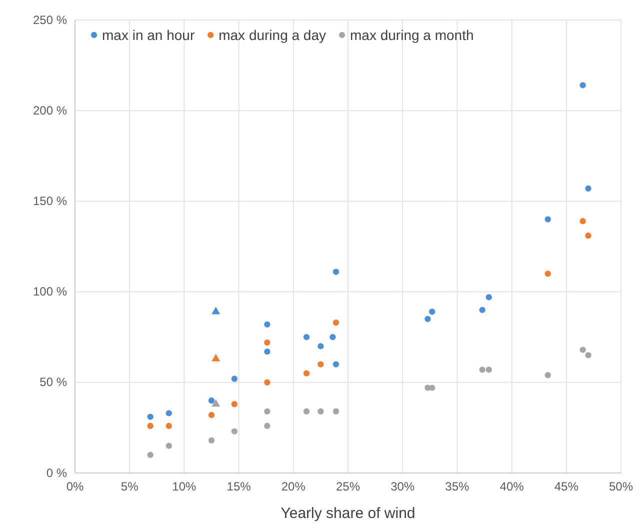 The width and height of the screenshot is (635, 528). Describe the element at coordinates (402, 487) in the screenshot. I see `x-tick-label: 30%` at that location.